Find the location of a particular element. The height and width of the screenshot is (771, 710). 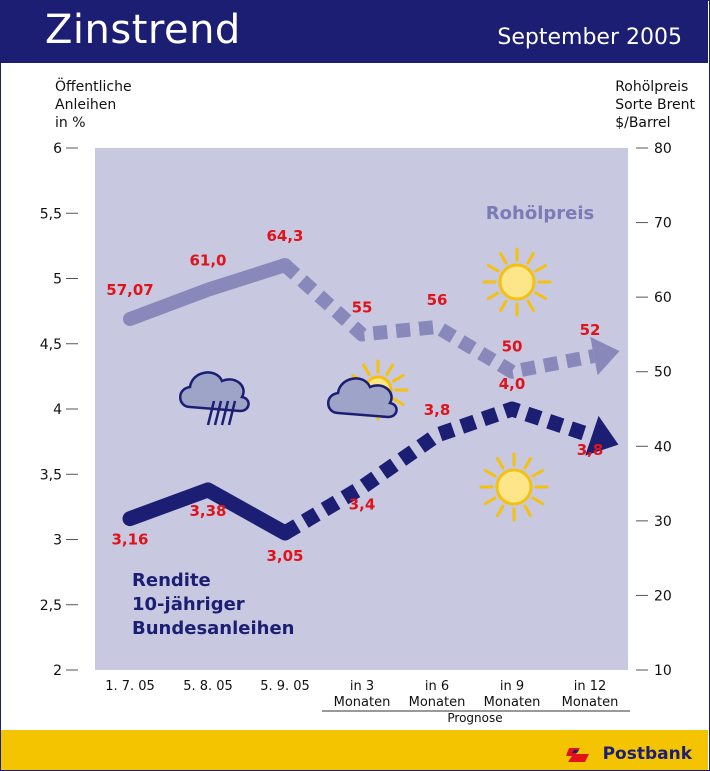

x-tick-label: in 9 Monaten is located at coordinates (512, 694).